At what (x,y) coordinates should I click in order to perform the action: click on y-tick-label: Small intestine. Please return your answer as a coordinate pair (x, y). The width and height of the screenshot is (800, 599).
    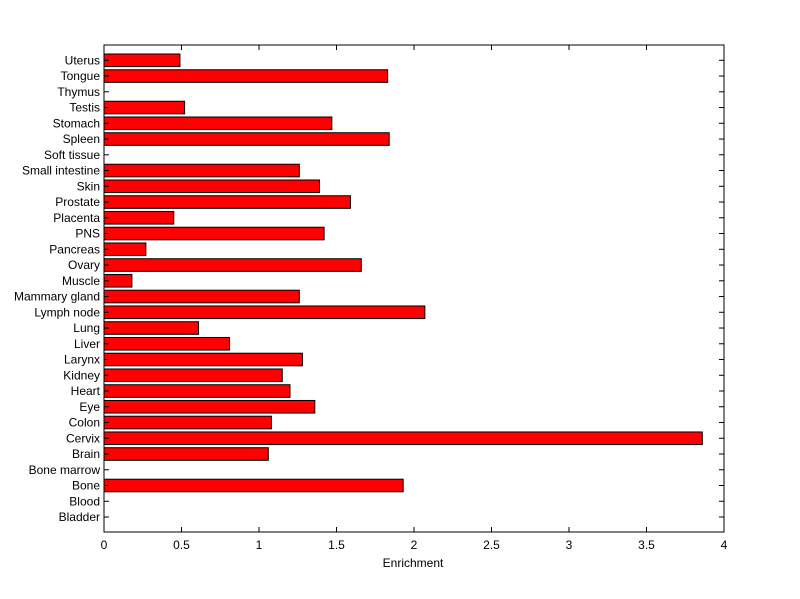
    Looking at the image, I should click on (61, 171).